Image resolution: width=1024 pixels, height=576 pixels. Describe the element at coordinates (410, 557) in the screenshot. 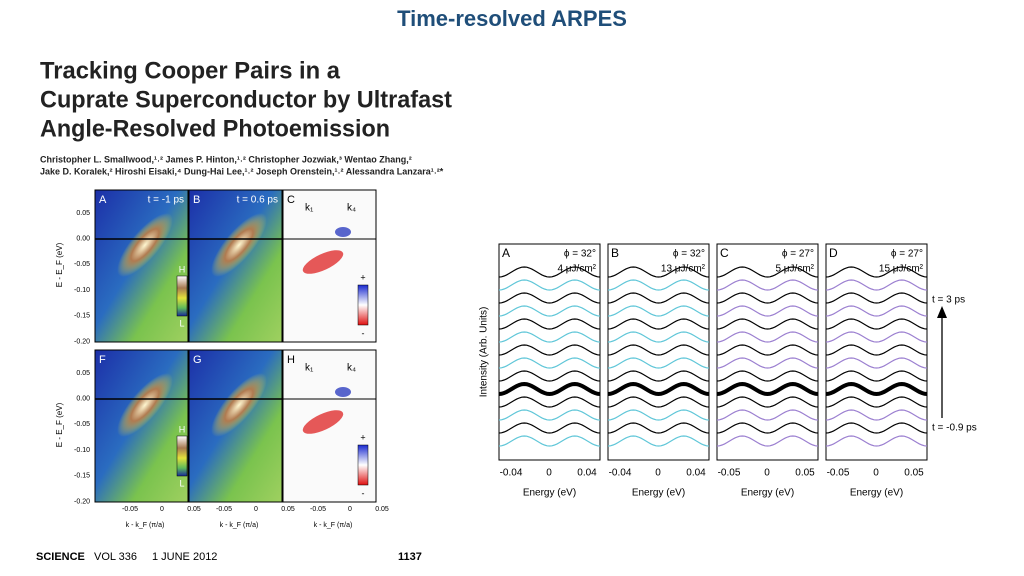

I see `page-number: 1137` at that location.